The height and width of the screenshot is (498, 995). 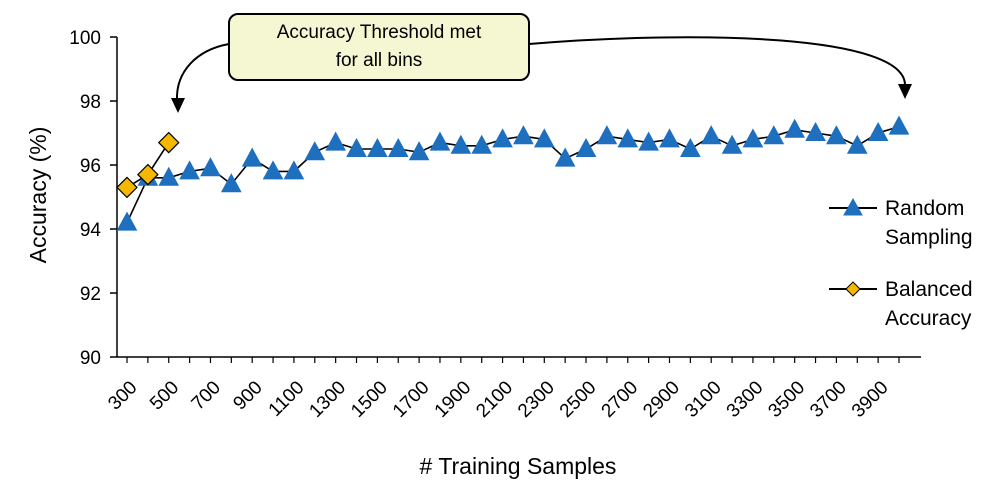 I want to click on x-tick-label: 2500, so click(x=578, y=399).